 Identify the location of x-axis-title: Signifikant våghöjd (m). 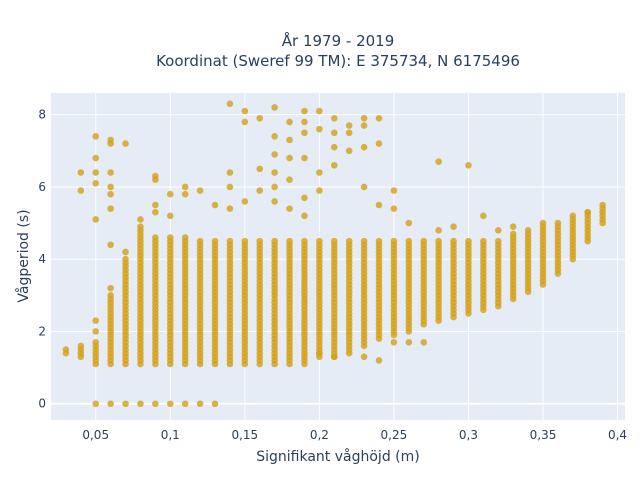
(337, 456).